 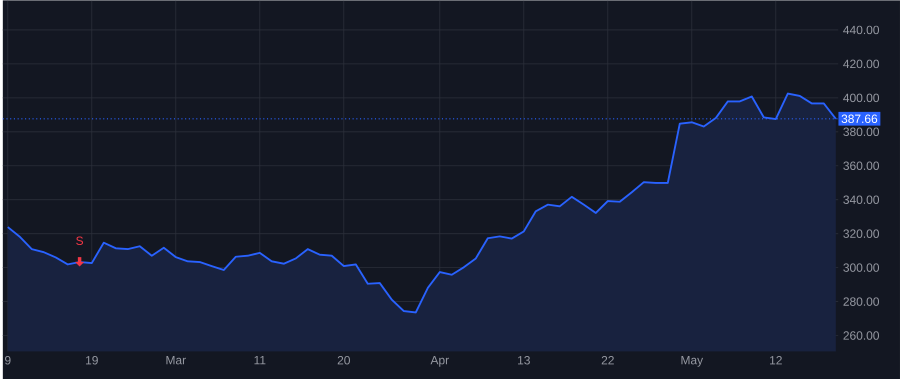 I want to click on y-tick-label: 400.00, so click(x=861, y=97).